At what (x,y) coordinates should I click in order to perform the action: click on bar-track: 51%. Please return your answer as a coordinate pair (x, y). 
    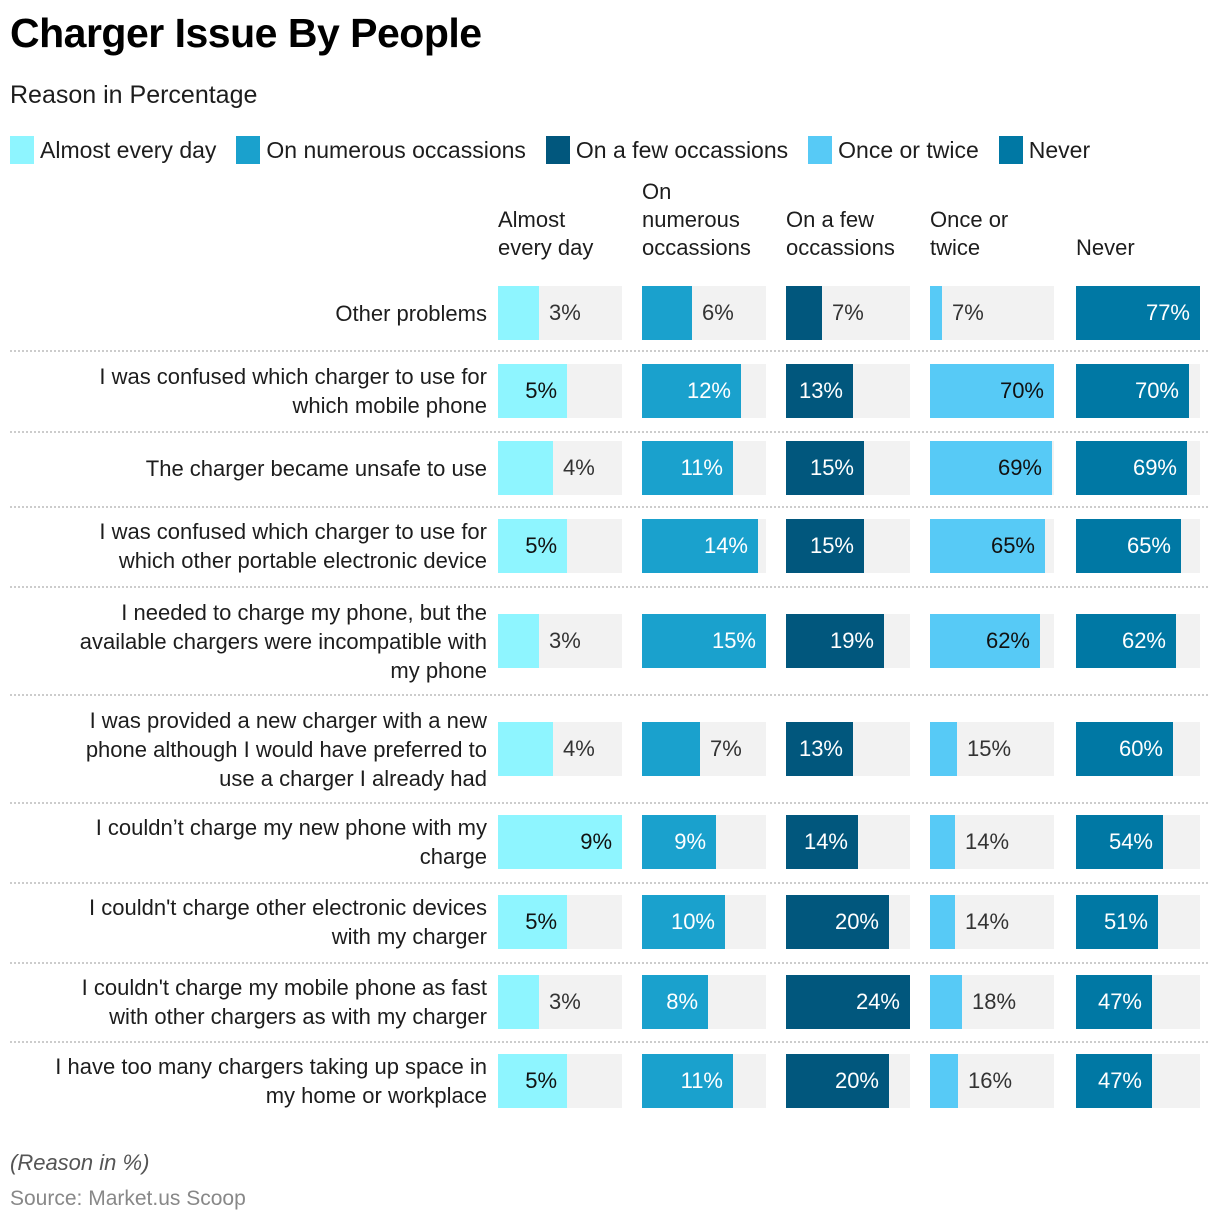
    Looking at the image, I should click on (1138, 922).